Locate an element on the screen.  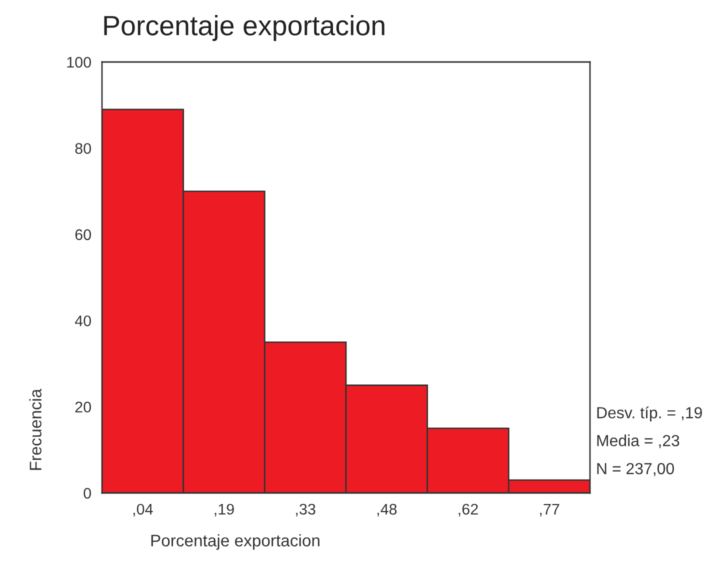
x-axis-title: Porcentaje exportacion is located at coordinates (235, 542).